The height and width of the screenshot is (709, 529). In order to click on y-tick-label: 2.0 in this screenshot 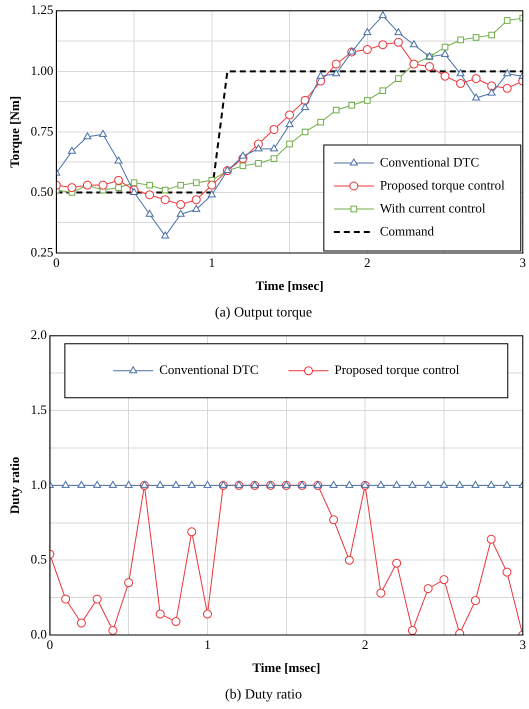, I will do `click(38, 334)`.